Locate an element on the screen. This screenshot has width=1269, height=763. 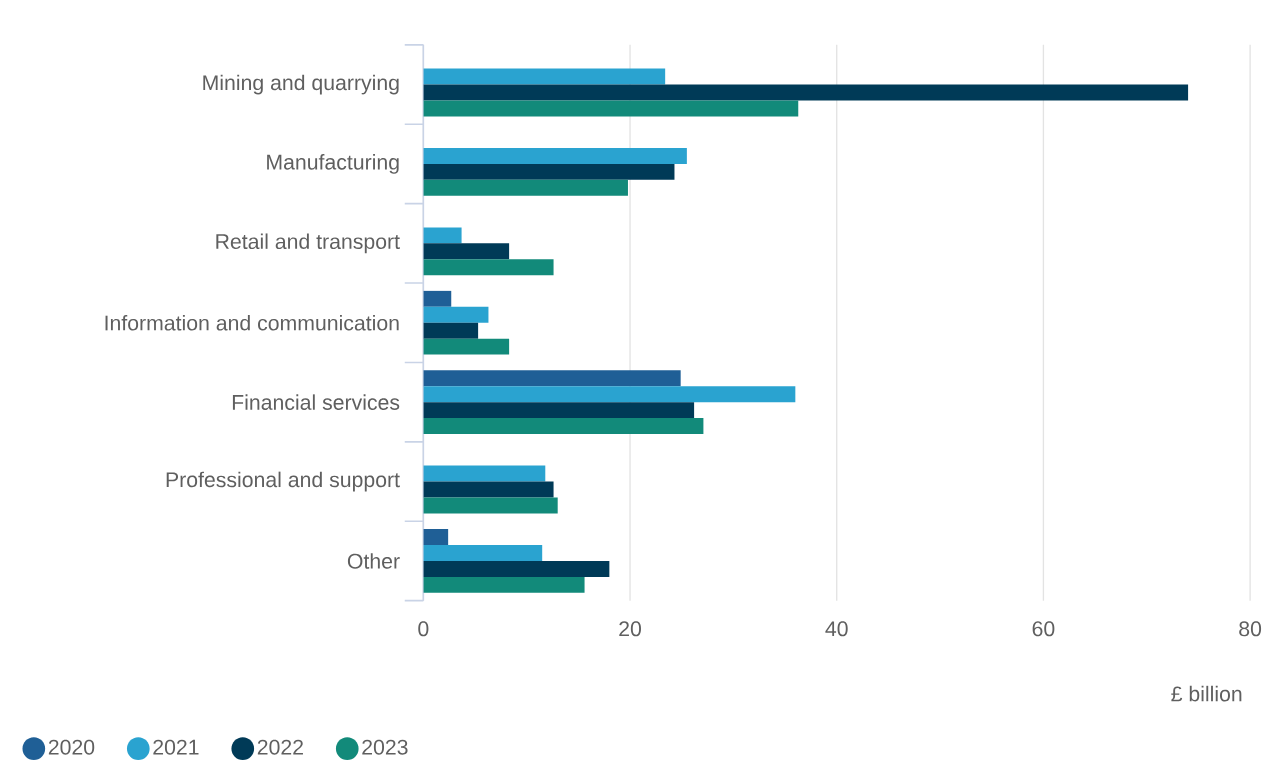
legend-label: 2022 is located at coordinates (280, 747).